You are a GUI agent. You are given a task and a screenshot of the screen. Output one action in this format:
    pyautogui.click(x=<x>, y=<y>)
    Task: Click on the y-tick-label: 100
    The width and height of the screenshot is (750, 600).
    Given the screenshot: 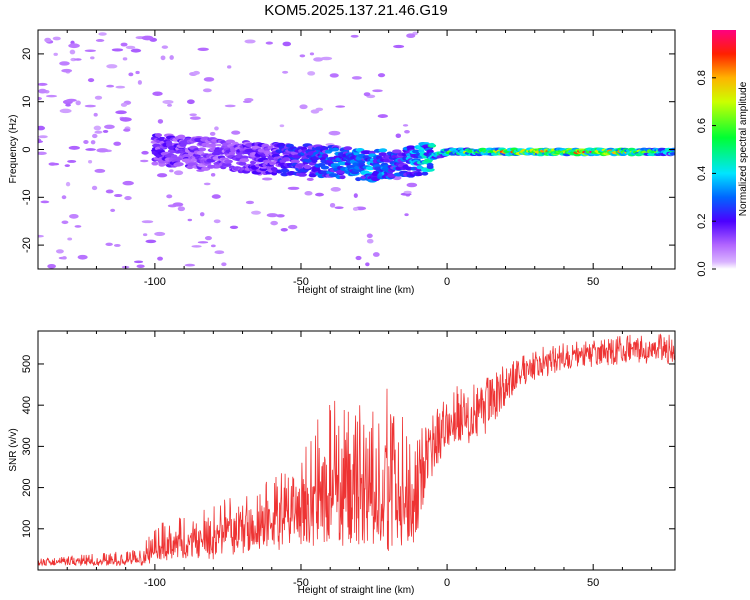 What is the action you would take?
    pyautogui.click(x=27, y=529)
    